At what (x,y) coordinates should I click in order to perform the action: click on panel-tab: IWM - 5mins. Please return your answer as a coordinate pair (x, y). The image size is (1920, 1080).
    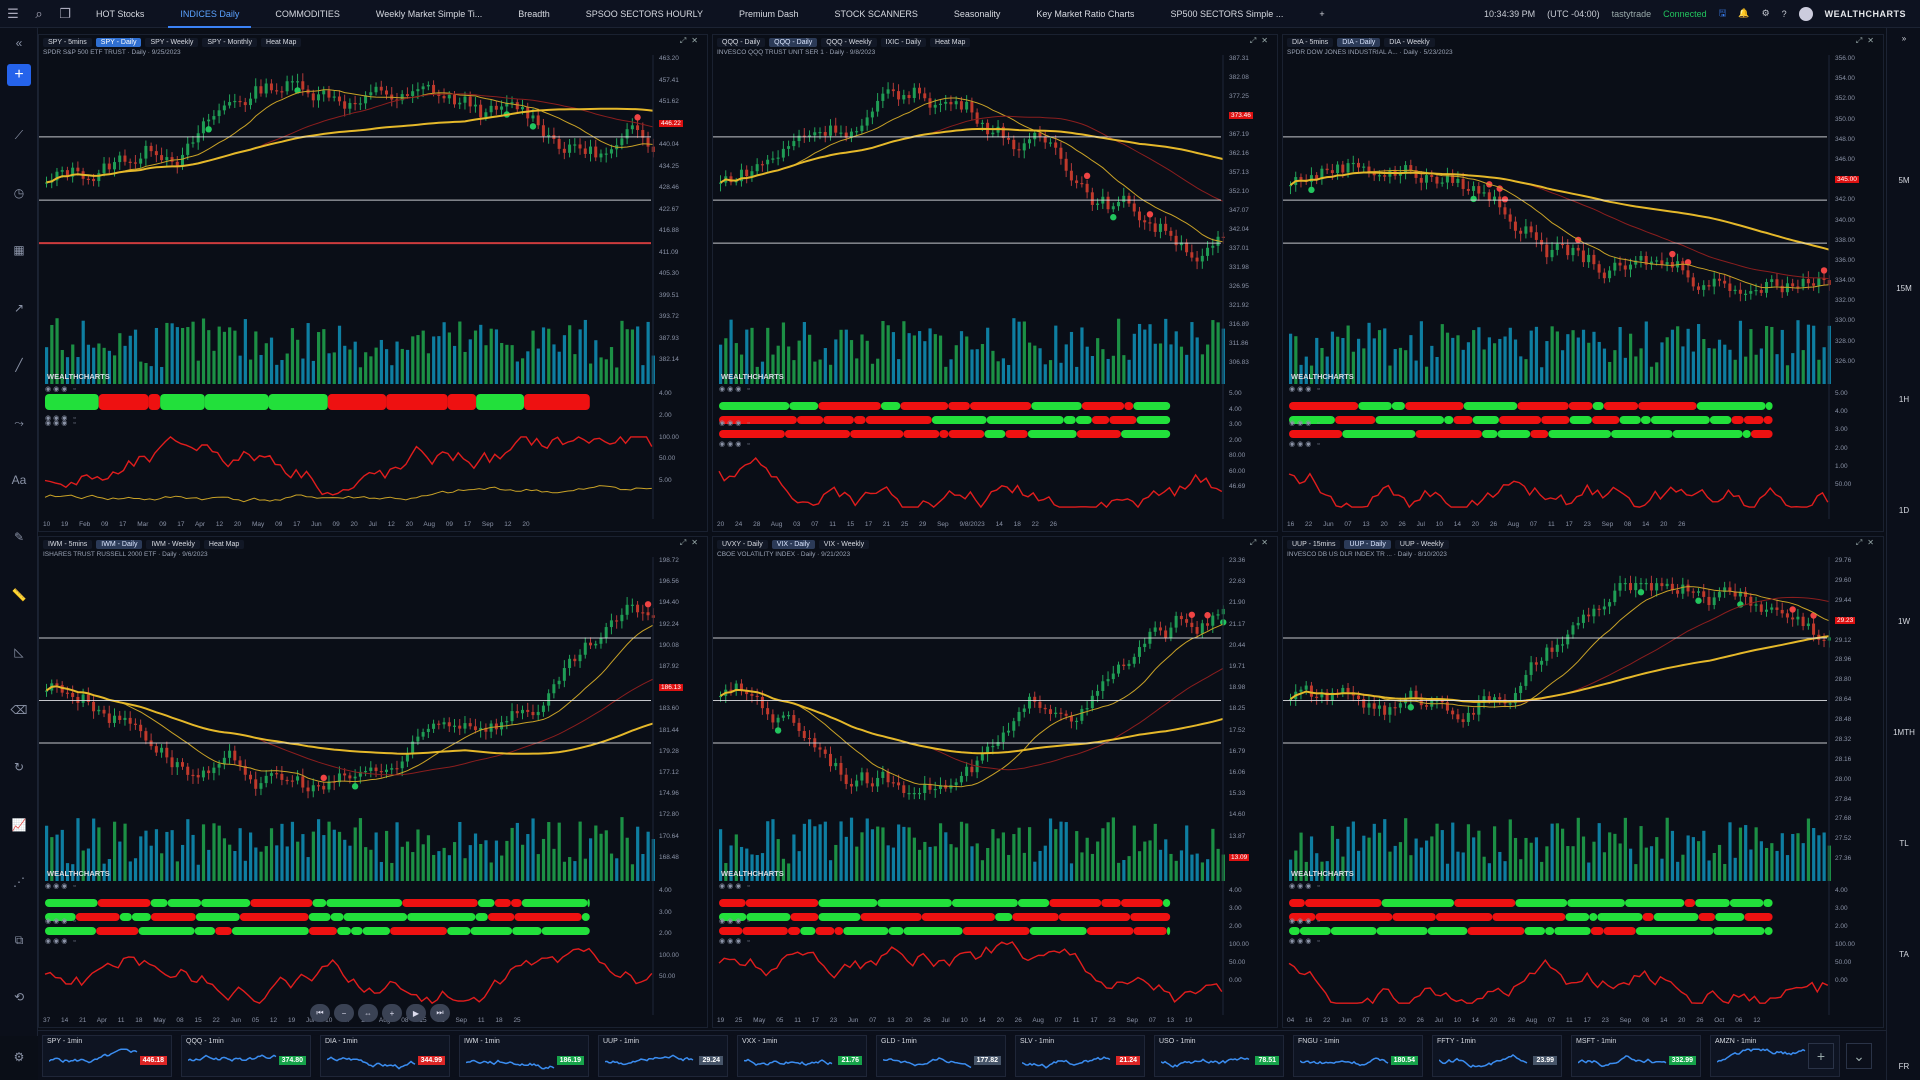
    Looking at the image, I should click on (68, 544).